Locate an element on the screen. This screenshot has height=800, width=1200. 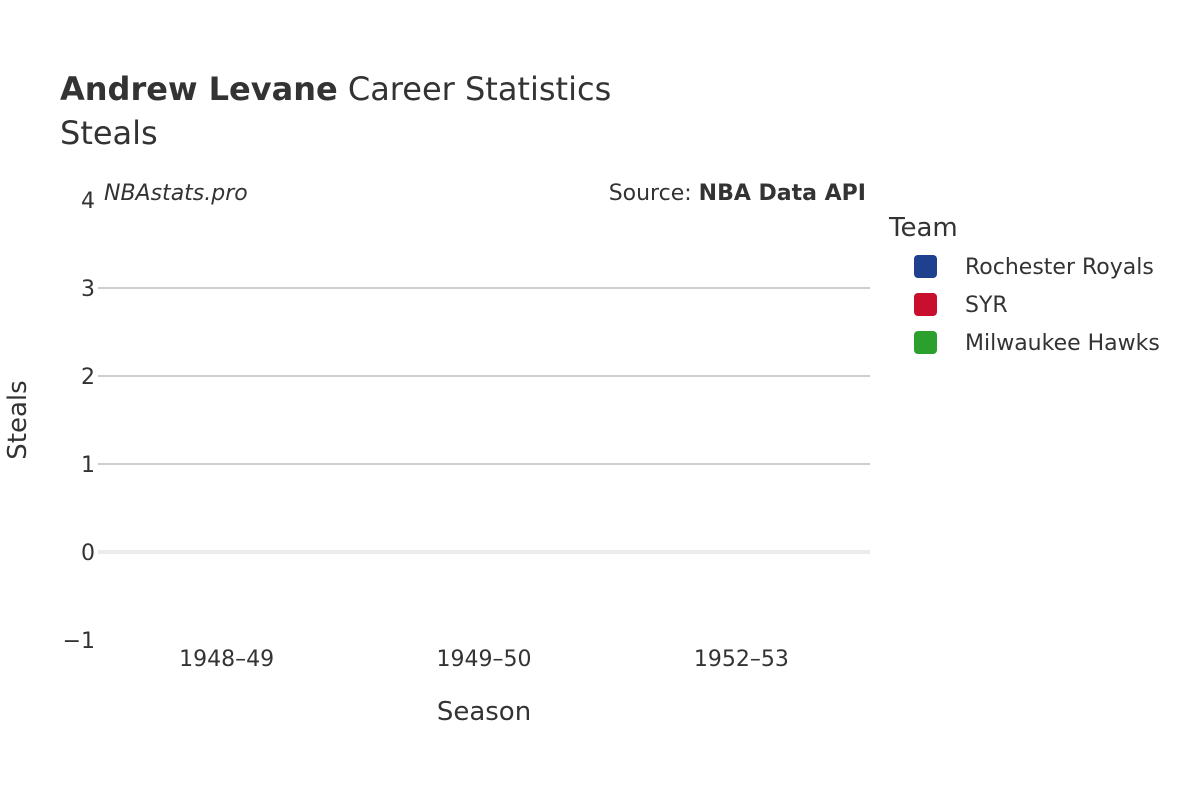
source-credit: Source: NBA Data API is located at coordinates (737, 193).